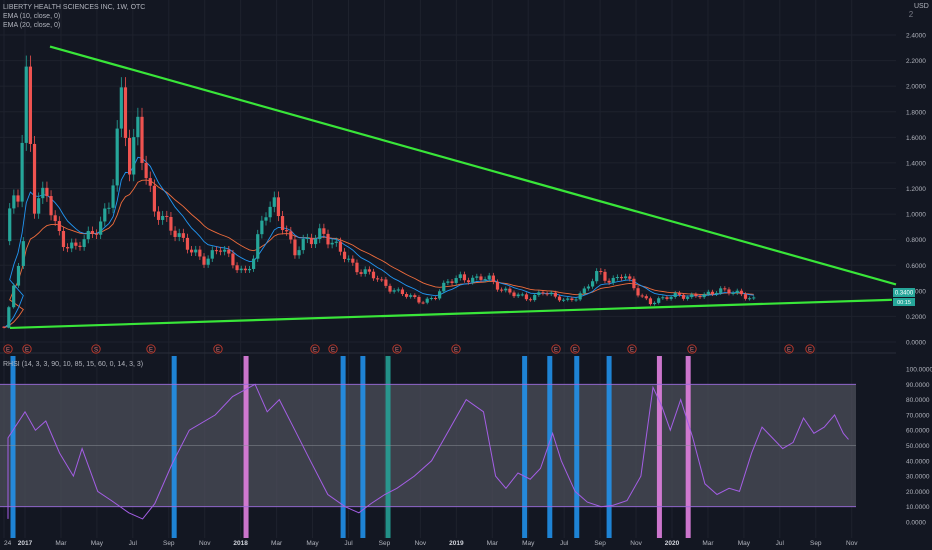 This screenshot has width=932, height=550. What do you see at coordinates (916, 266) in the screenshot?
I see `price-tick-label: 0.6000` at bounding box center [916, 266].